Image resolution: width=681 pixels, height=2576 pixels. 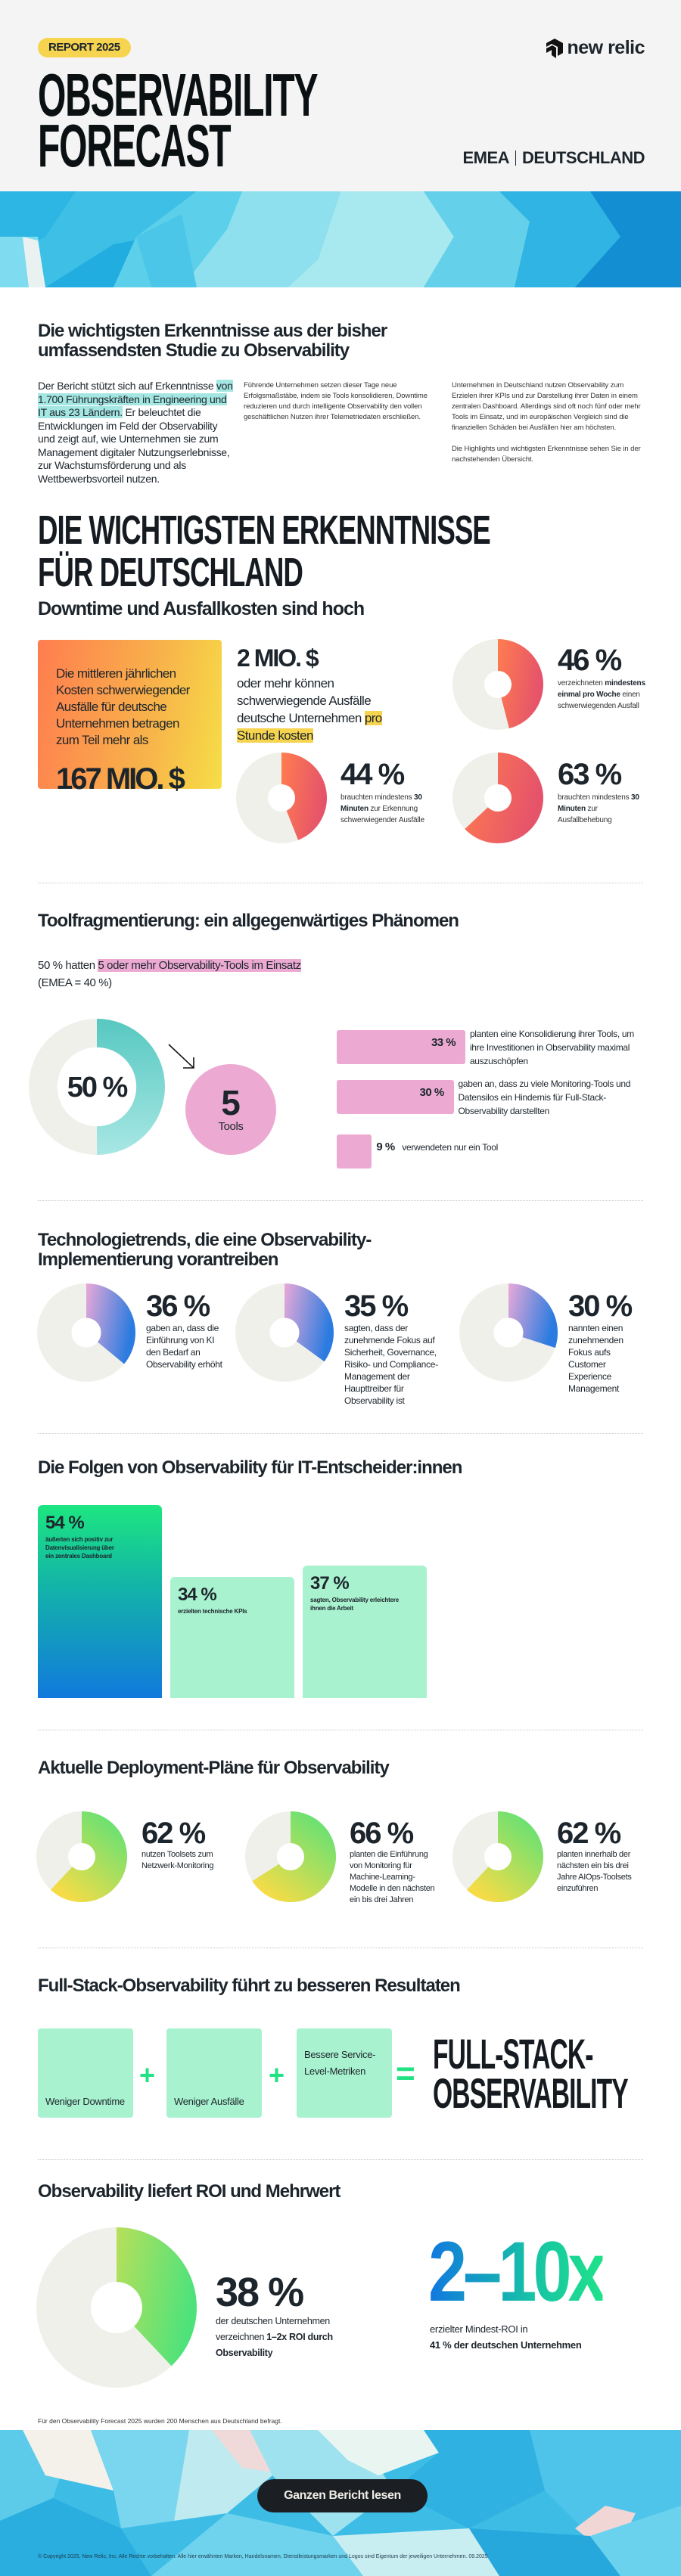 What do you see at coordinates (599, 700) in the screenshot?
I see `stat-text-rest: einen schwerwiegenden Ausfall` at bounding box center [599, 700].